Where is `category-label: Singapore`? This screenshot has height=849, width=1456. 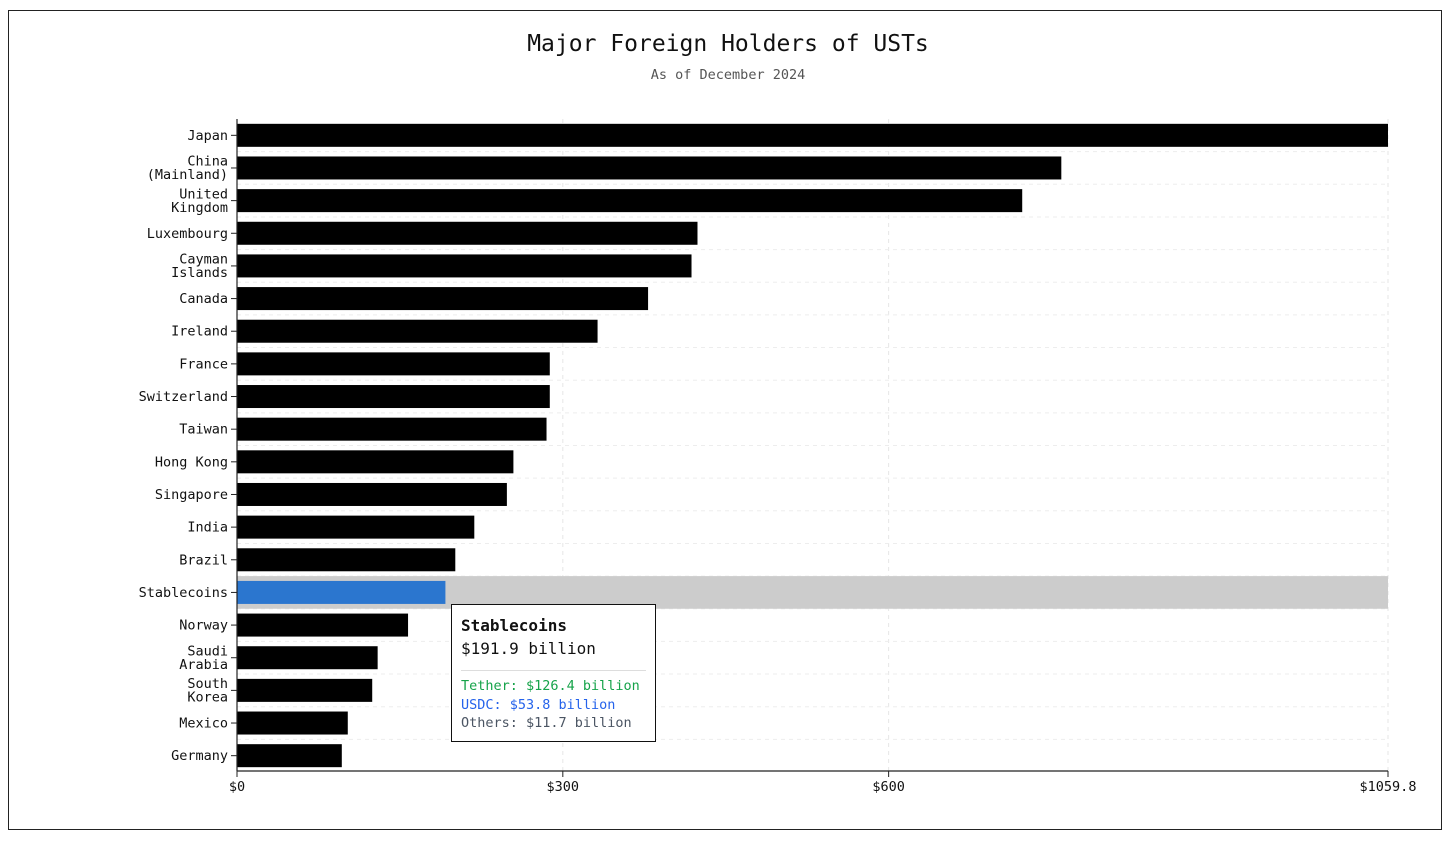
category-label: Singapore is located at coordinates (191, 495).